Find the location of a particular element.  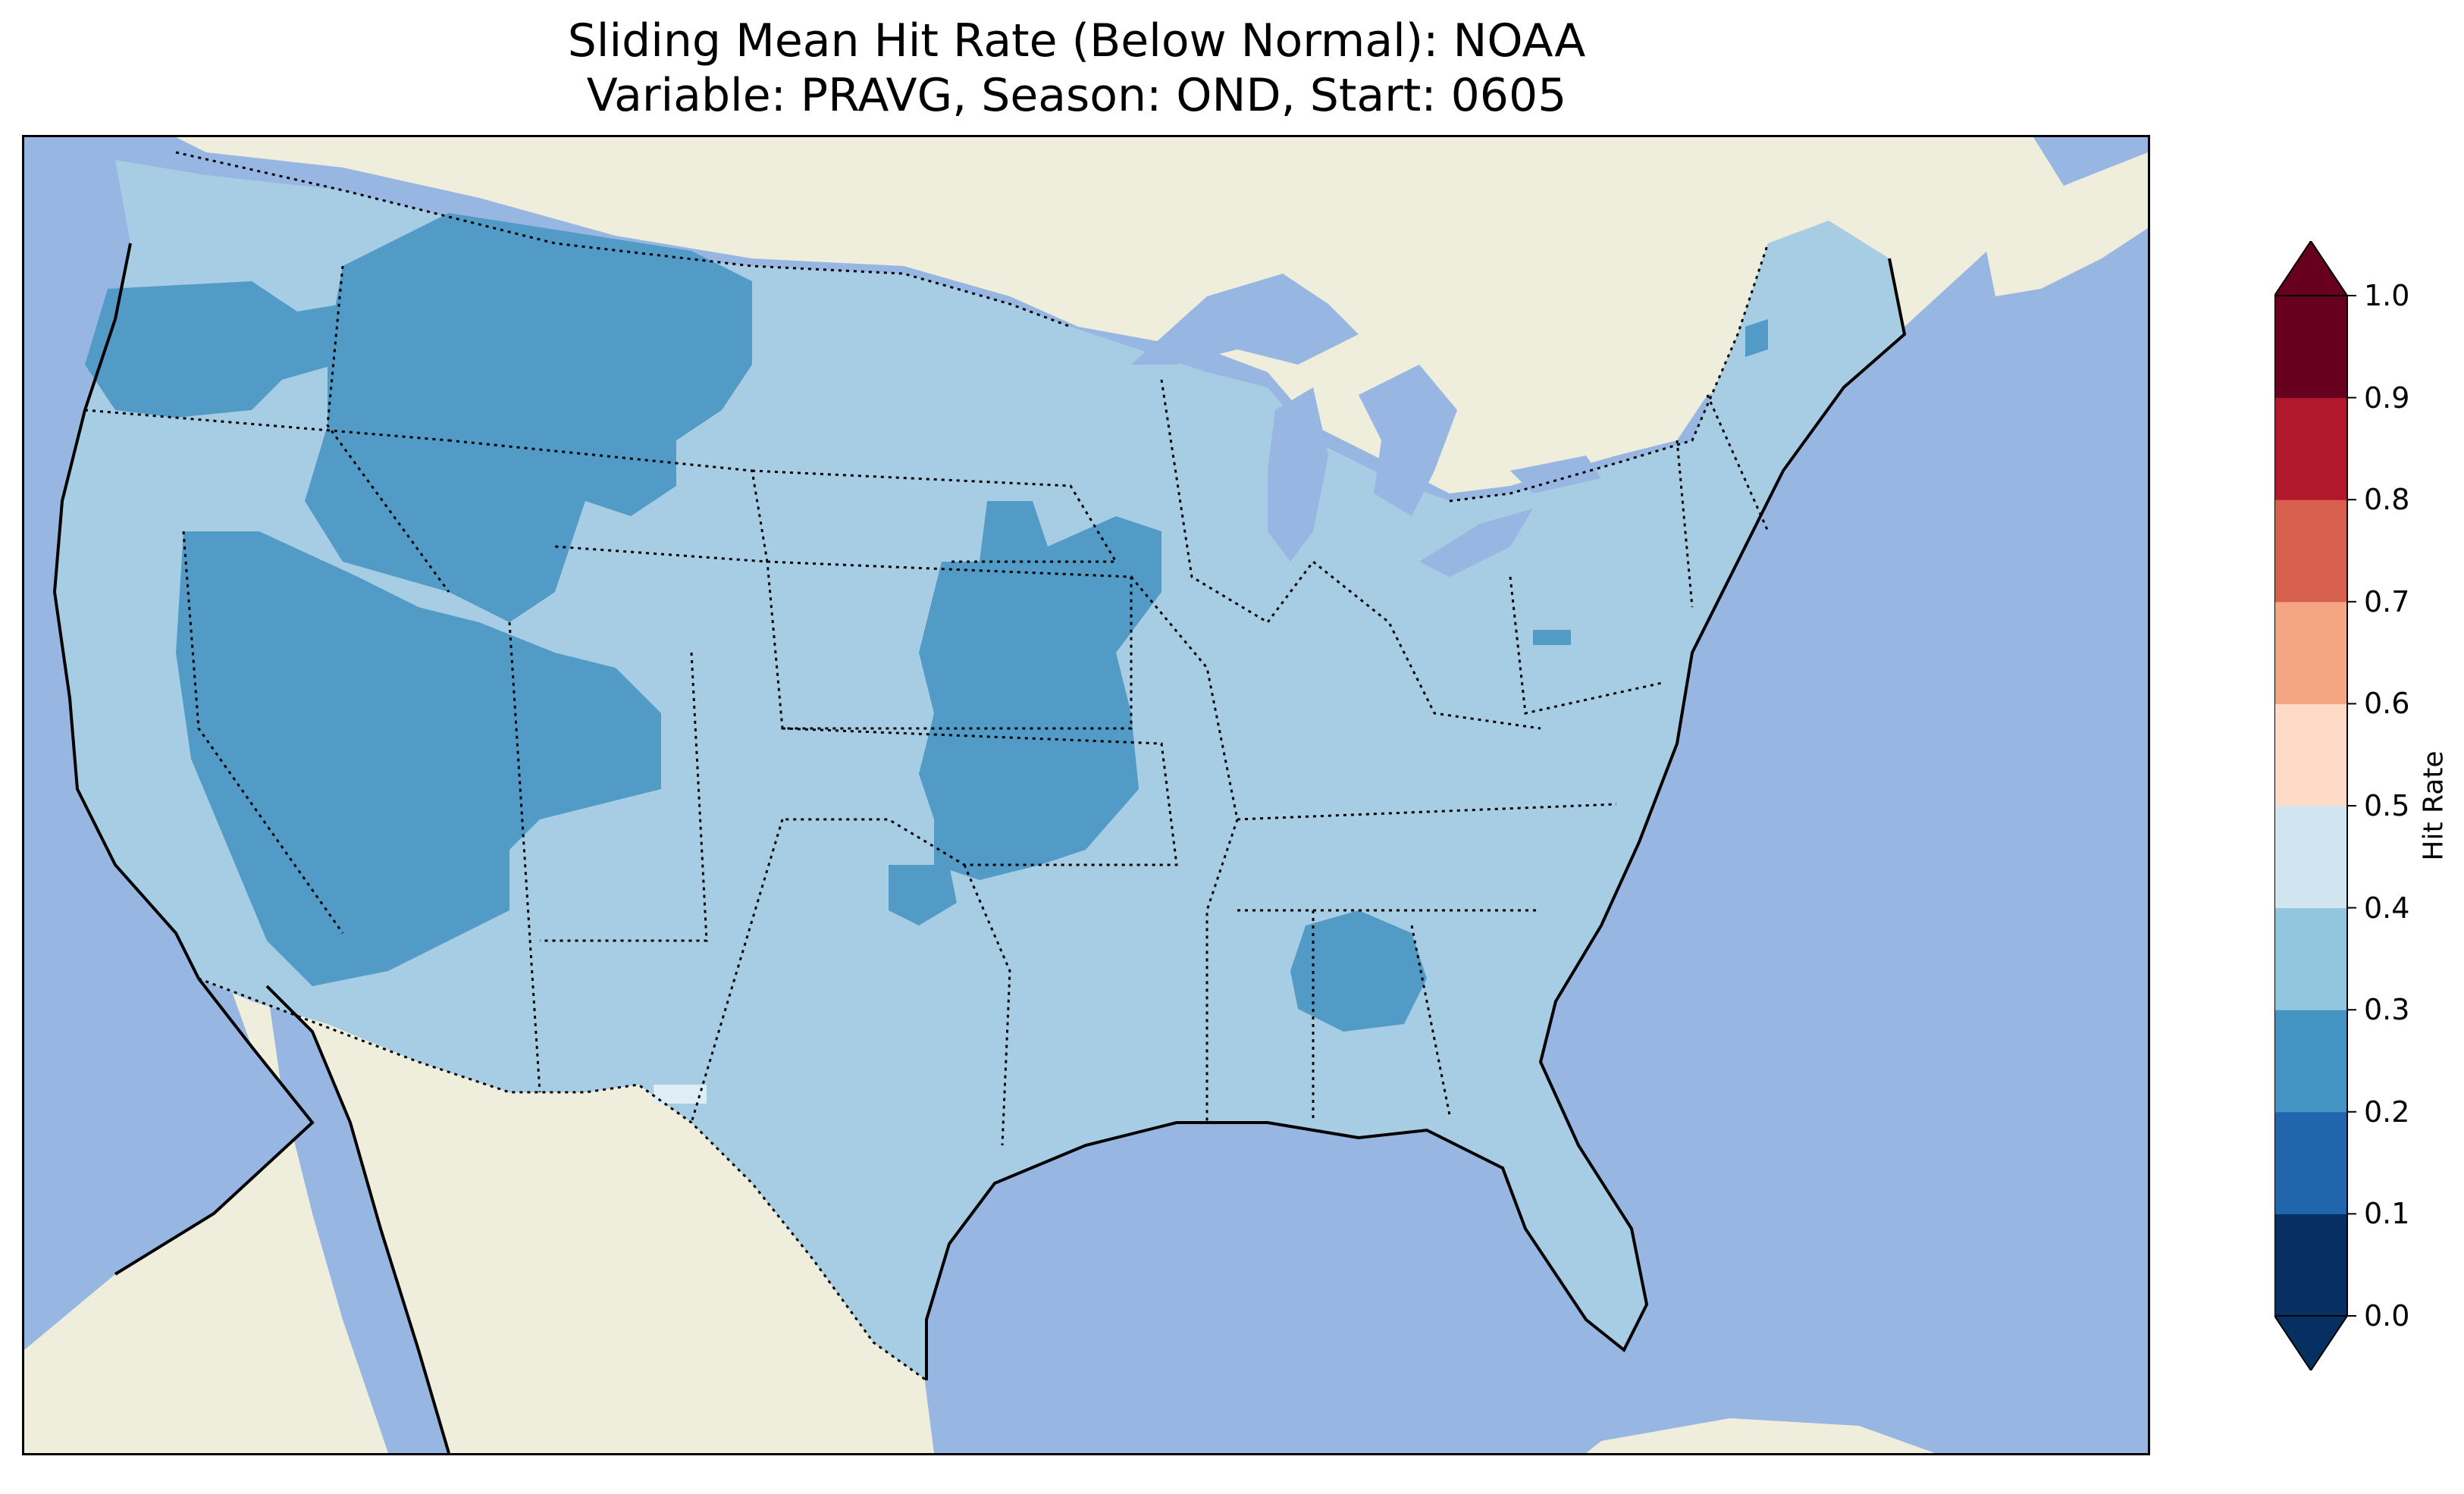

maritimes-land is located at coordinates (2064, 224).